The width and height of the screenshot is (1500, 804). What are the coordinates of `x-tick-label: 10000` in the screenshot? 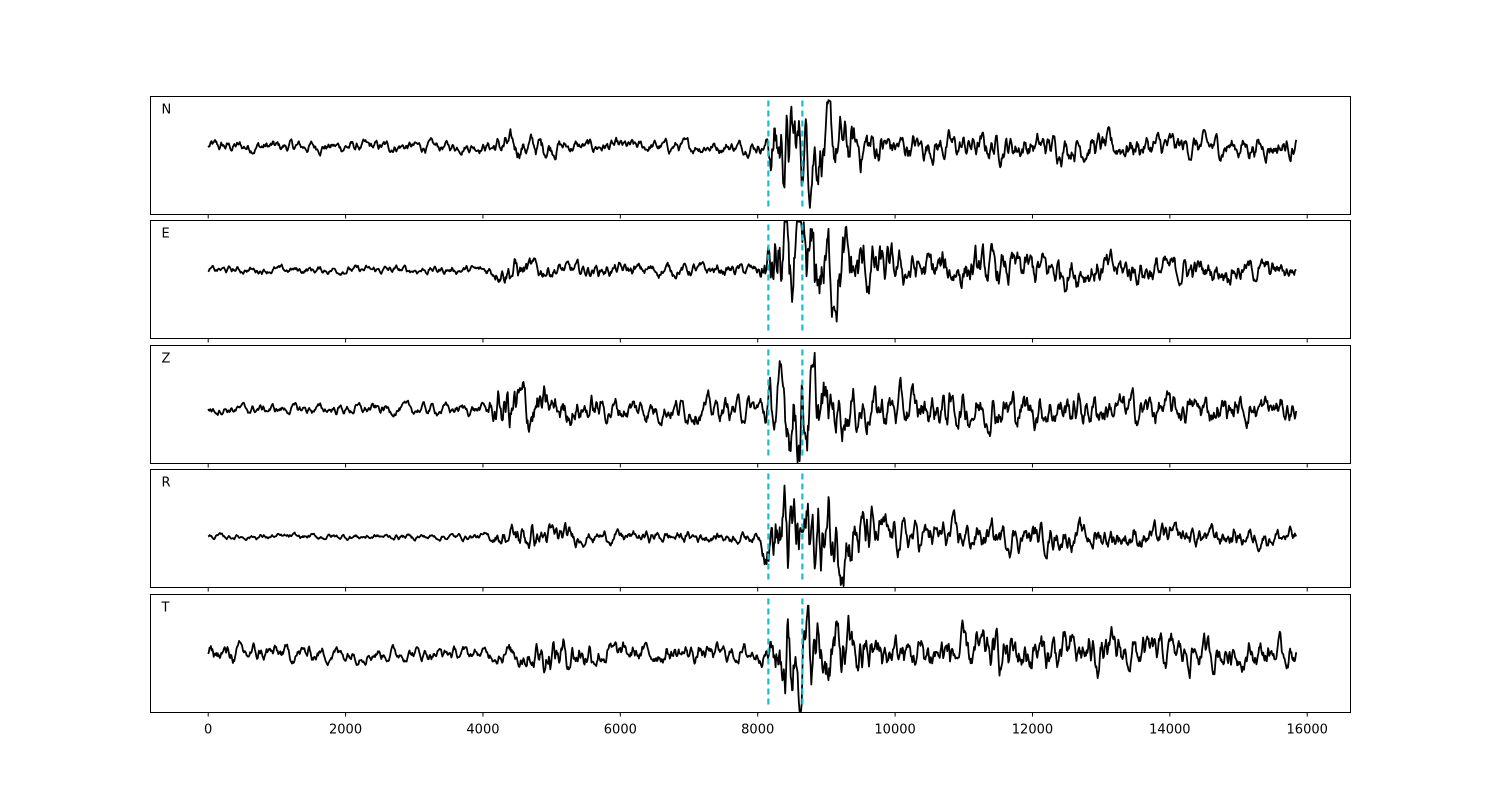 It's located at (894, 730).